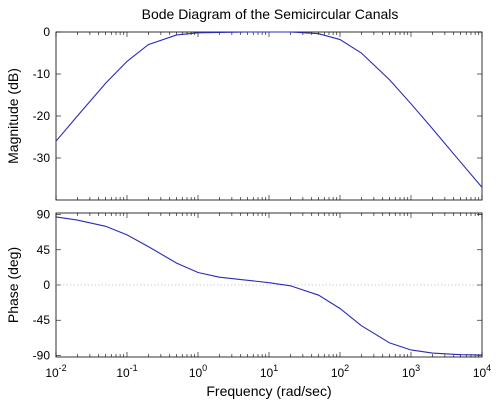 The image size is (500, 401). I want to click on y-tick-label: -30, so click(42, 158).